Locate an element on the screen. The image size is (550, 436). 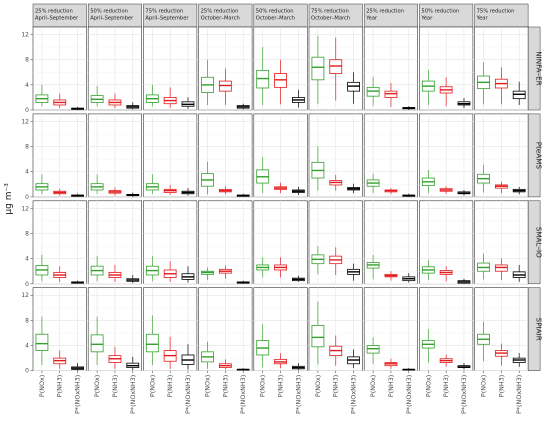
row-strip: SPIAIR is located at coordinates (535, 329).